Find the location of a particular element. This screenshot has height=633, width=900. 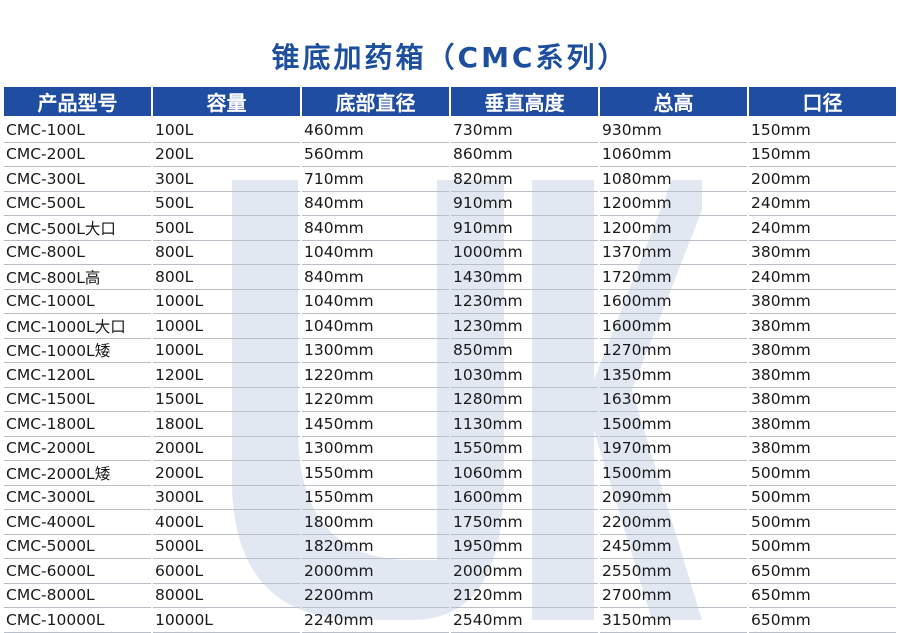

opening-cell: 240mm is located at coordinates (822, 228).